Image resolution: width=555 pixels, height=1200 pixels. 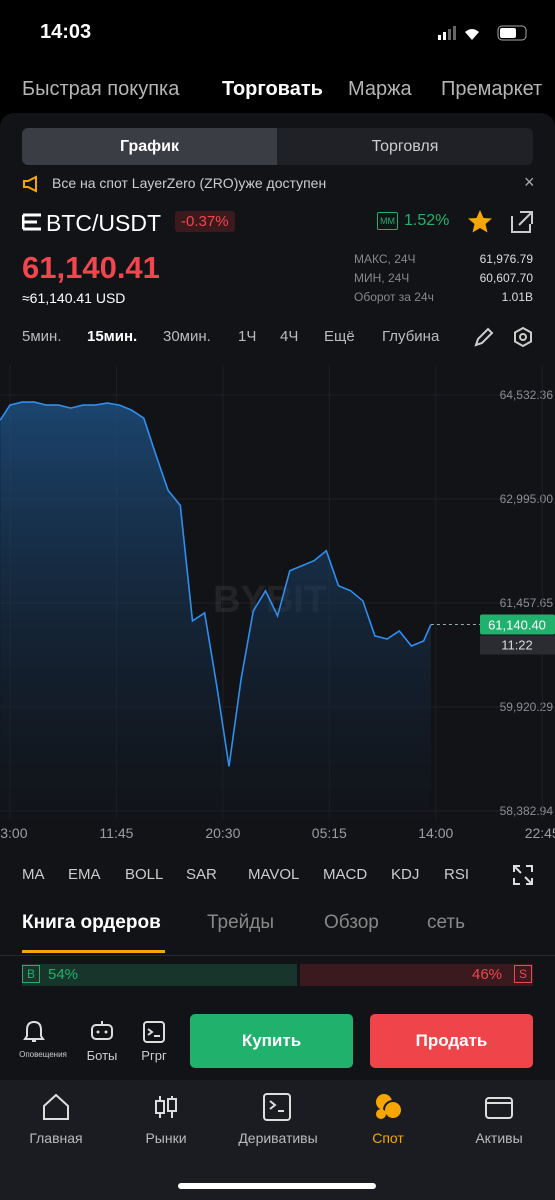 What do you see at coordinates (427, 220) in the screenshot?
I see `mm-value: 1.52%` at bounding box center [427, 220].